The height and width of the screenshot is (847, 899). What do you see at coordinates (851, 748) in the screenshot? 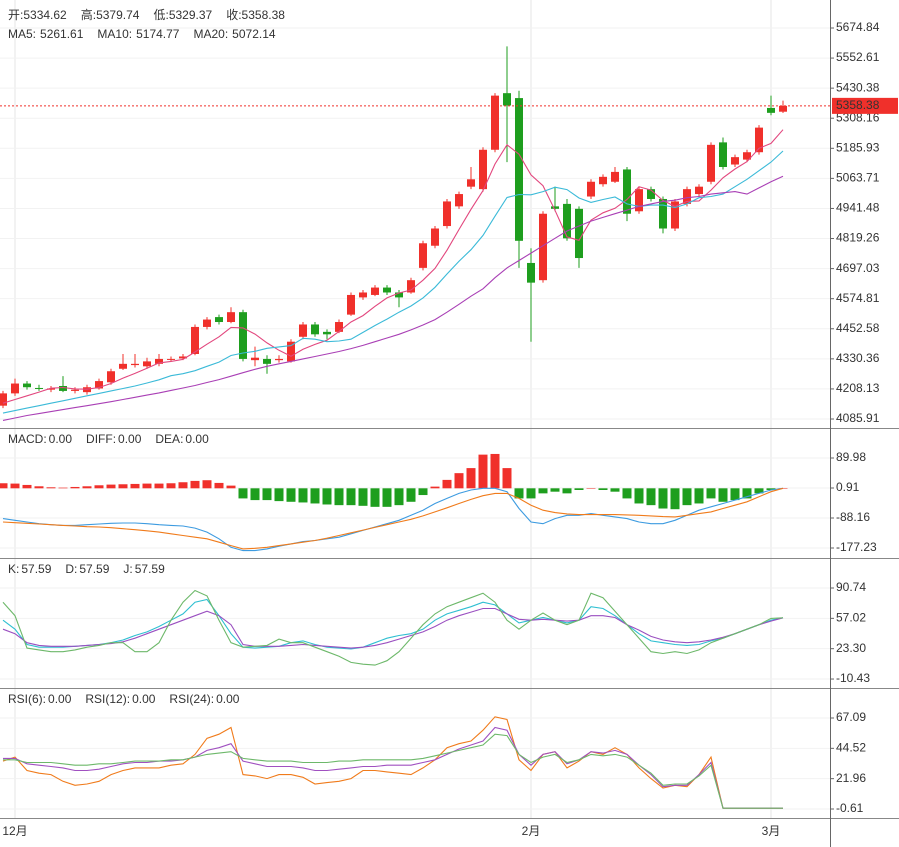
I see `y-tick-label: 44.52` at bounding box center [851, 748].